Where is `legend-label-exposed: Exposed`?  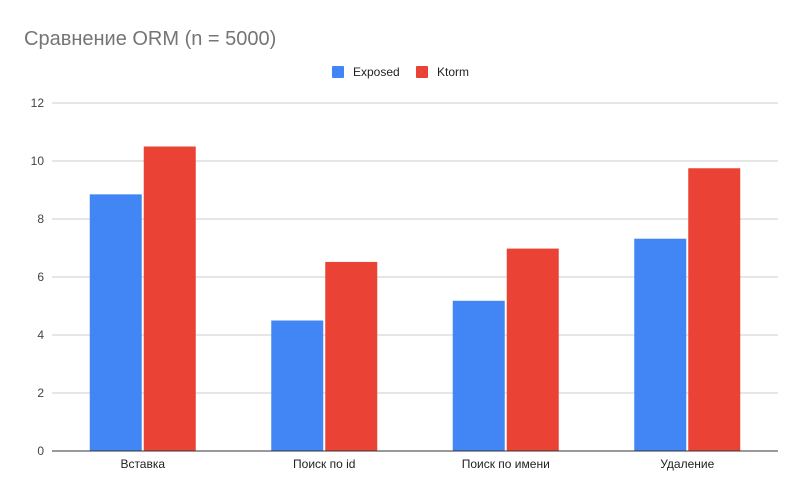 legend-label-exposed: Exposed is located at coordinates (376, 72).